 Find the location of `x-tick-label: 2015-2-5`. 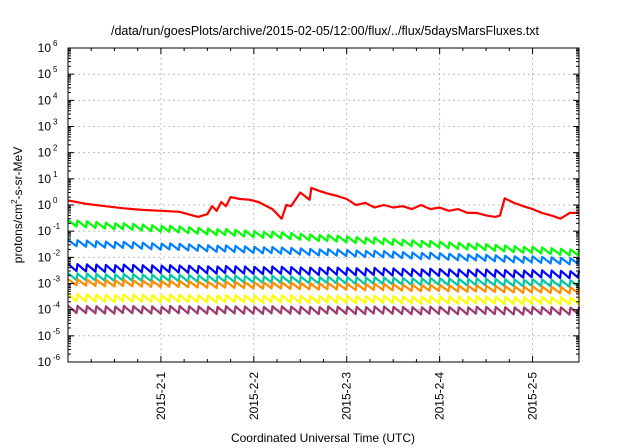

x-tick-label: 2015-2-5 is located at coordinates (533, 396).